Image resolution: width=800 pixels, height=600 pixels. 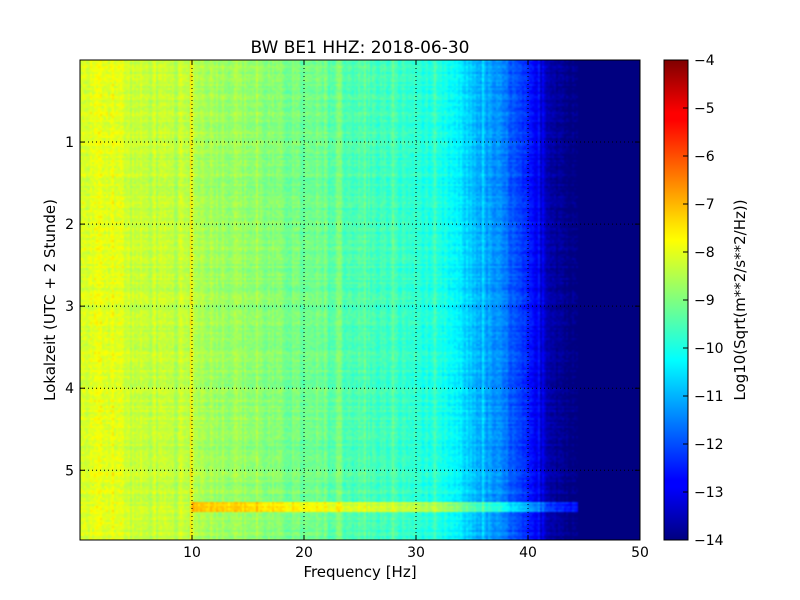 I want to click on y-tick-label: 1, so click(x=69, y=143).